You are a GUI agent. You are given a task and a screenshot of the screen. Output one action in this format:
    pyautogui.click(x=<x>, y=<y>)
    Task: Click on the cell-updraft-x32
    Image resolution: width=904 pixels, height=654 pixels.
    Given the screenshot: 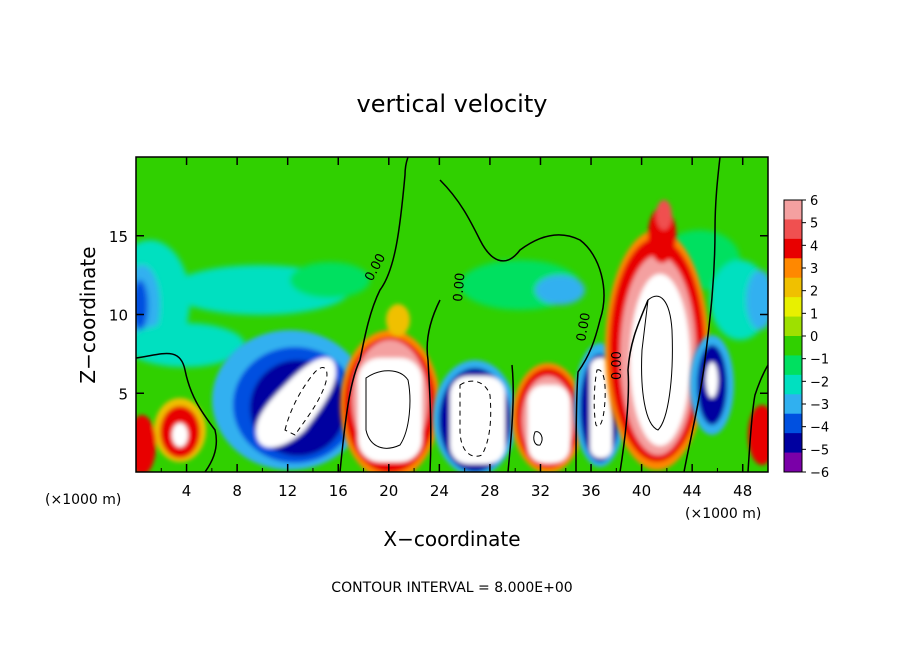 What is the action you would take?
    pyautogui.click(x=548, y=417)
    